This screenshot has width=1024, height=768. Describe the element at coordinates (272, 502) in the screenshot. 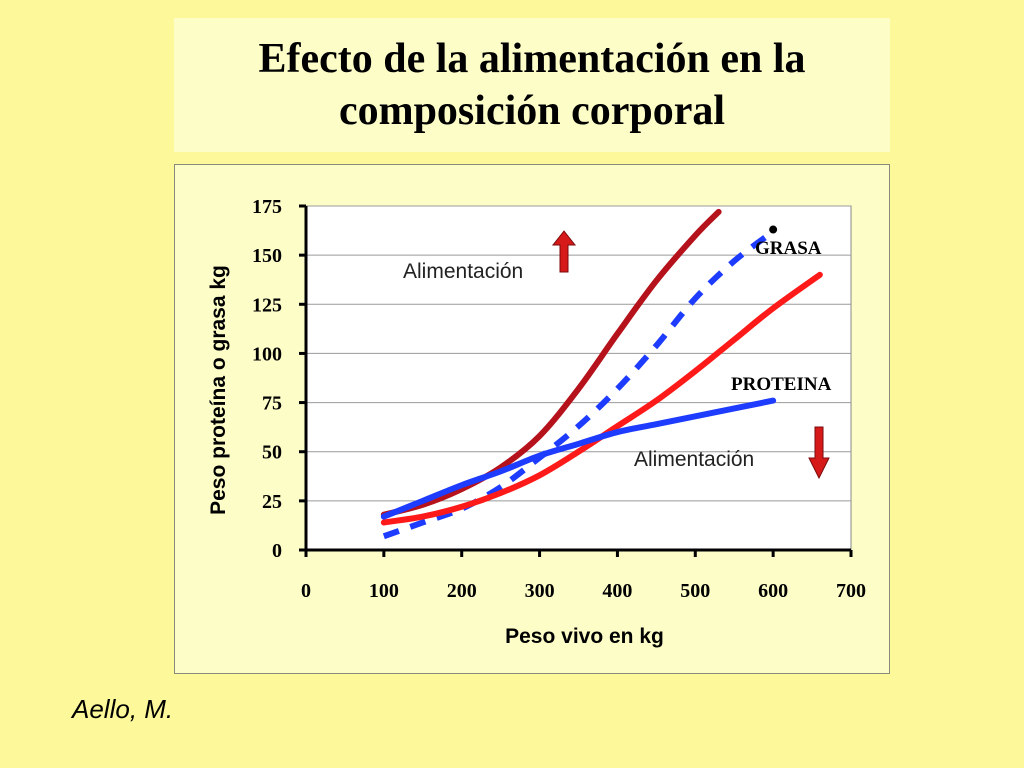

I see `y-tick-label: 25` at that location.